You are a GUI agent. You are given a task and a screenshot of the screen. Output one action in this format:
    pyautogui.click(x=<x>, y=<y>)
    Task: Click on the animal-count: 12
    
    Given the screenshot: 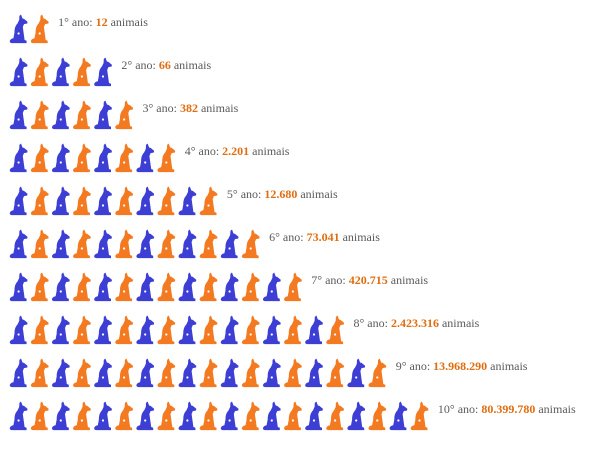 What is the action you would take?
    pyautogui.click(x=101, y=21)
    